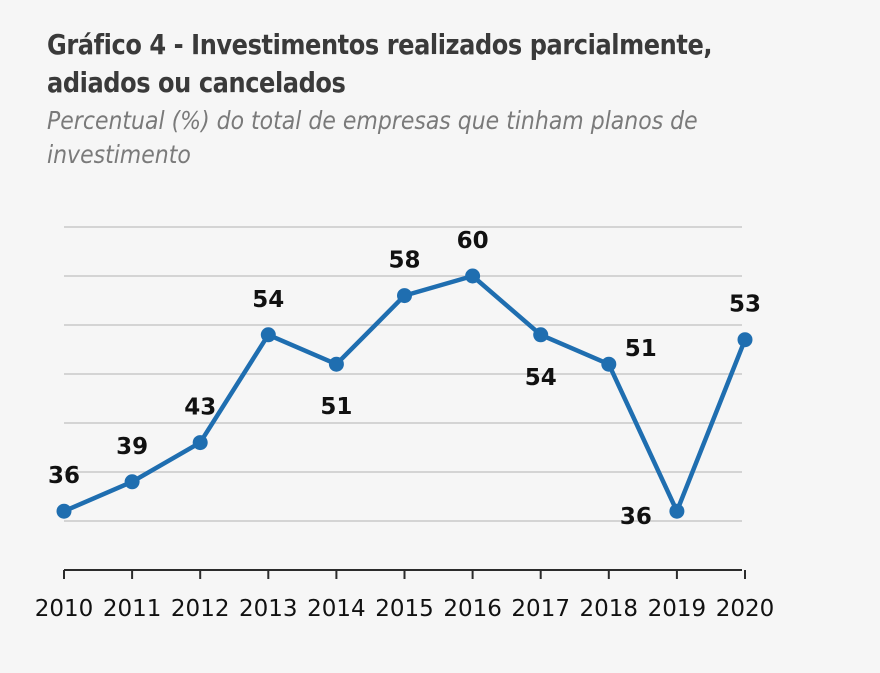  Describe the element at coordinates (119, 154) in the screenshot. I see `chart-subtitle-line-2: investimento` at that location.